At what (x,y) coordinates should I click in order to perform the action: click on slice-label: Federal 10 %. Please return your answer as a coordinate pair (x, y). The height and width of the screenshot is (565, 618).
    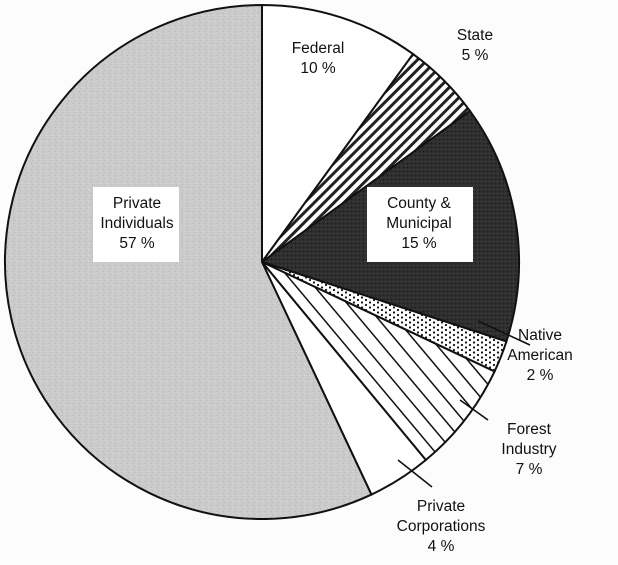
    Looking at the image, I should click on (318, 58).